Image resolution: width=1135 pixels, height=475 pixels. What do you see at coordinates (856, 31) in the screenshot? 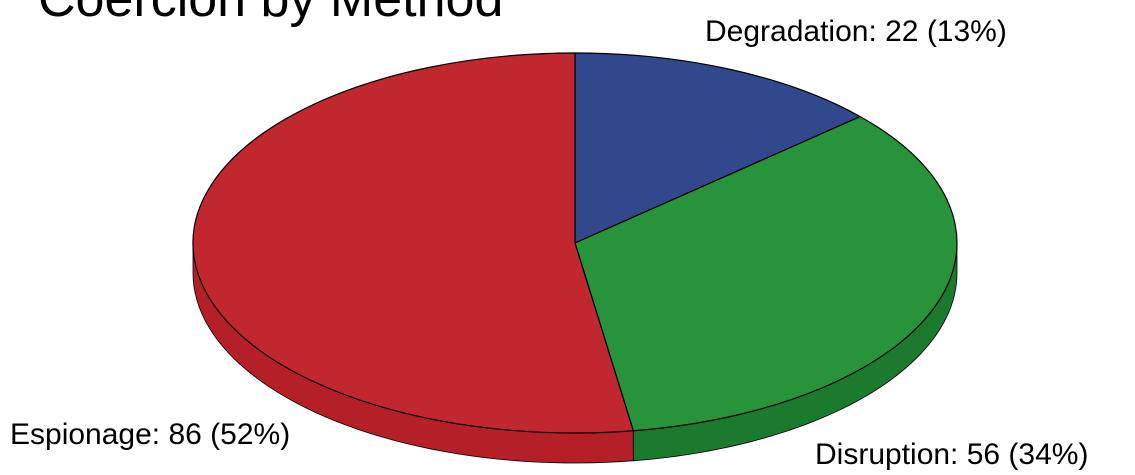
I see `slice-label-degradation: Degradation: 22 (13%)` at bounding box center [856, 31].